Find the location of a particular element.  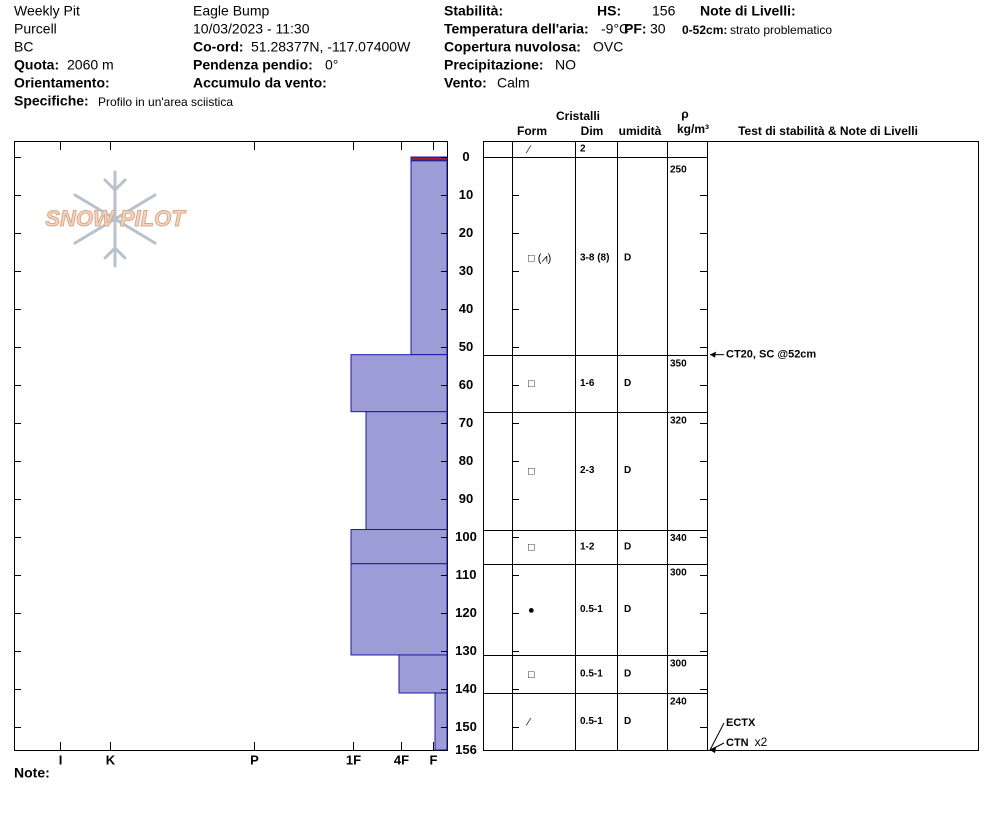

density: 340 is located at coordinates (678, 538).